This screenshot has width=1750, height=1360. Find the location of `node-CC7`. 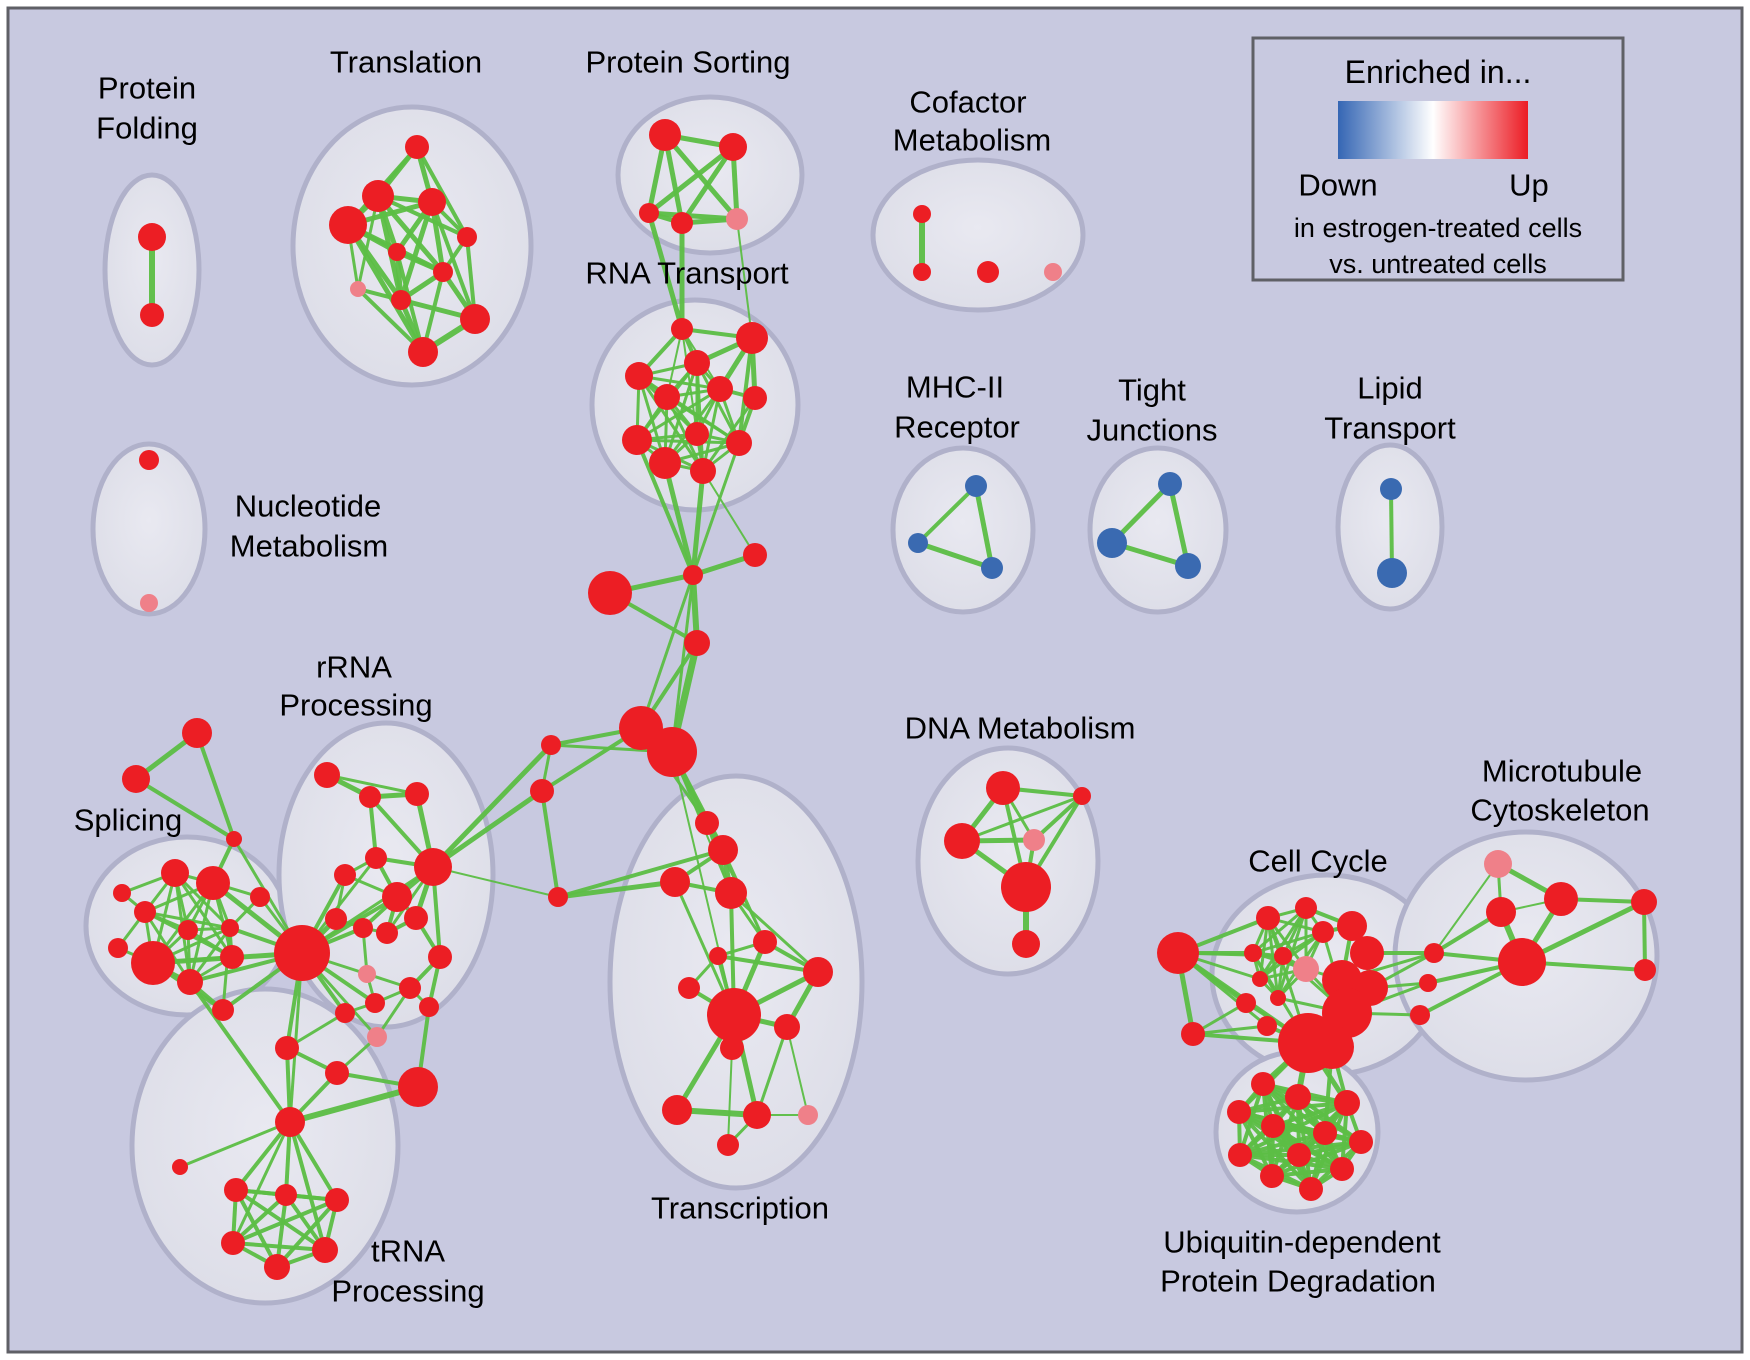

node-CC7 is located at coordinates (1367, 953).